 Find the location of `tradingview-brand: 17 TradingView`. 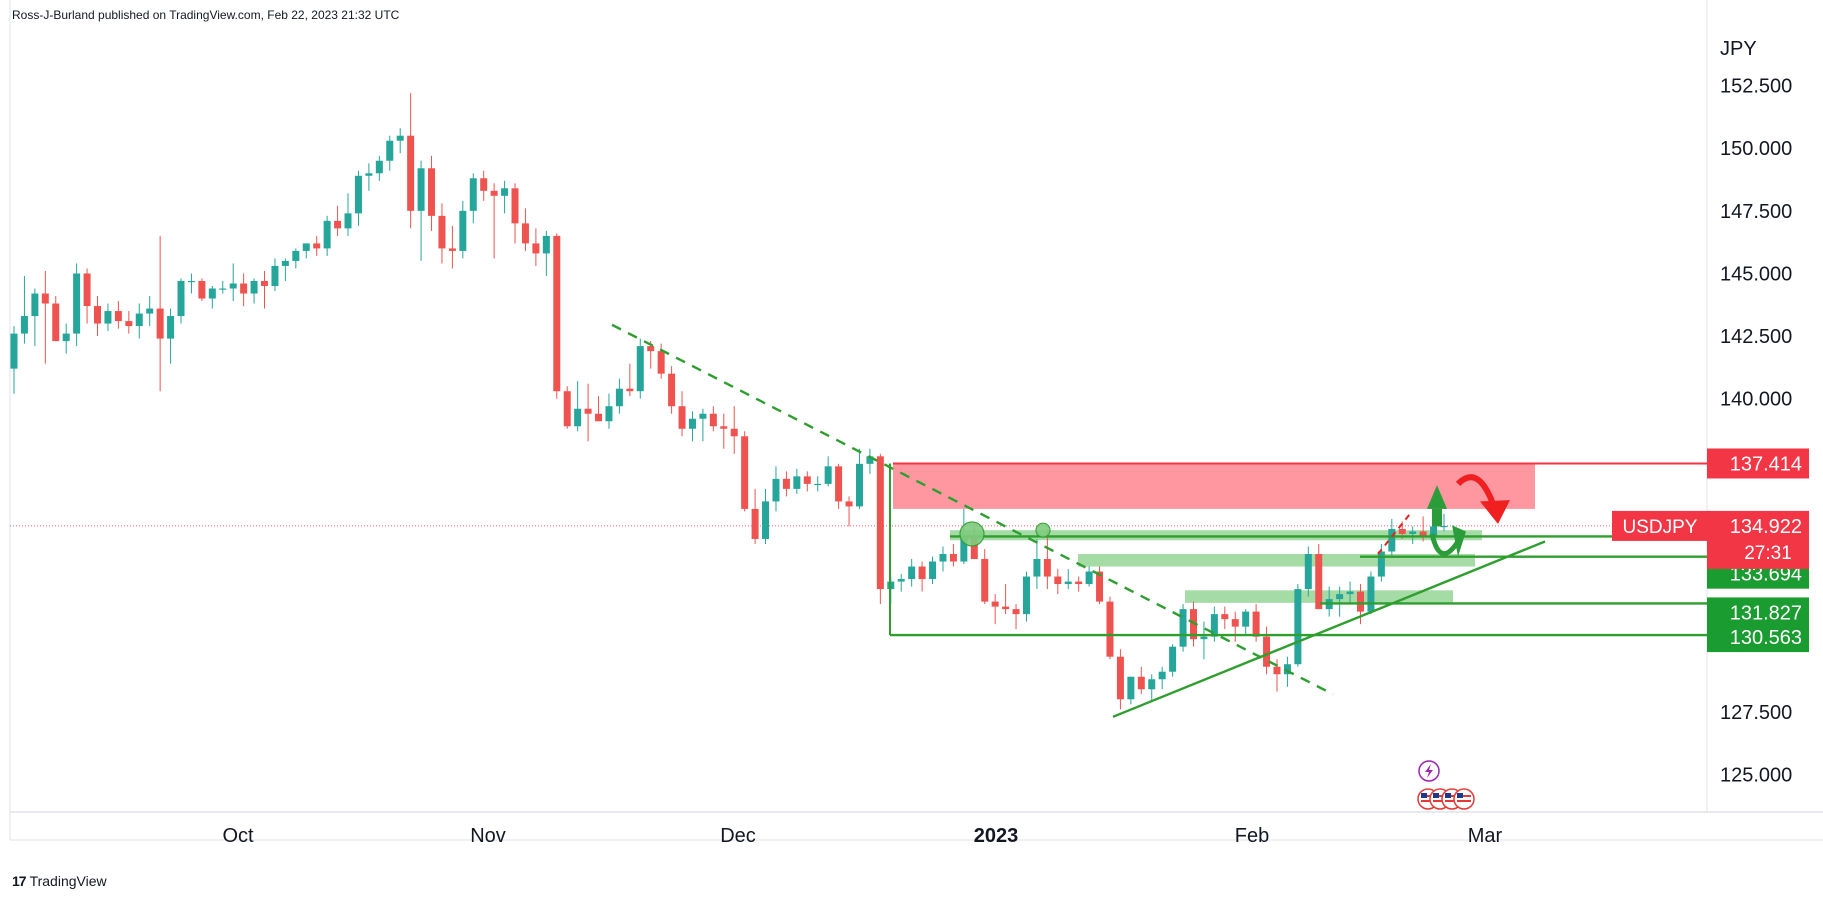

tradingview-brand: 17 TradingView is located at coordinates (59, 881).